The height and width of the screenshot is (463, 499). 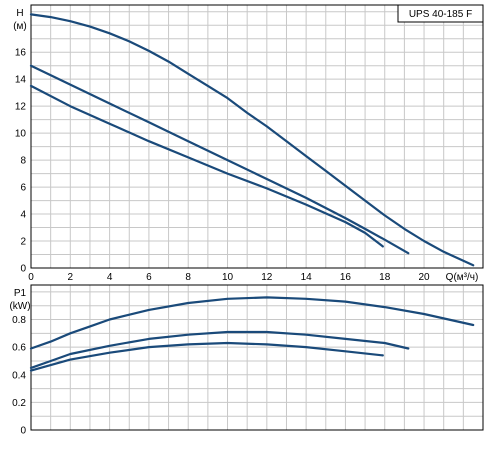 What do you see at coordinates (20, 293) in the screenshot?
I see `power-y-axis-label: P1` at bounding box center [20, 293].